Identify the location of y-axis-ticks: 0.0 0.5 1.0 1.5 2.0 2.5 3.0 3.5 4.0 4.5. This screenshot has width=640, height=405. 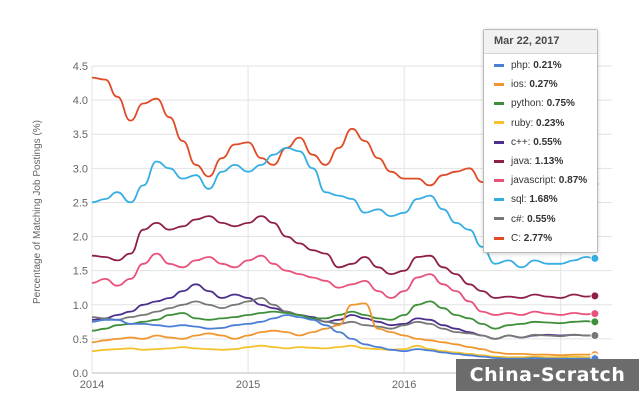
(80, 220).